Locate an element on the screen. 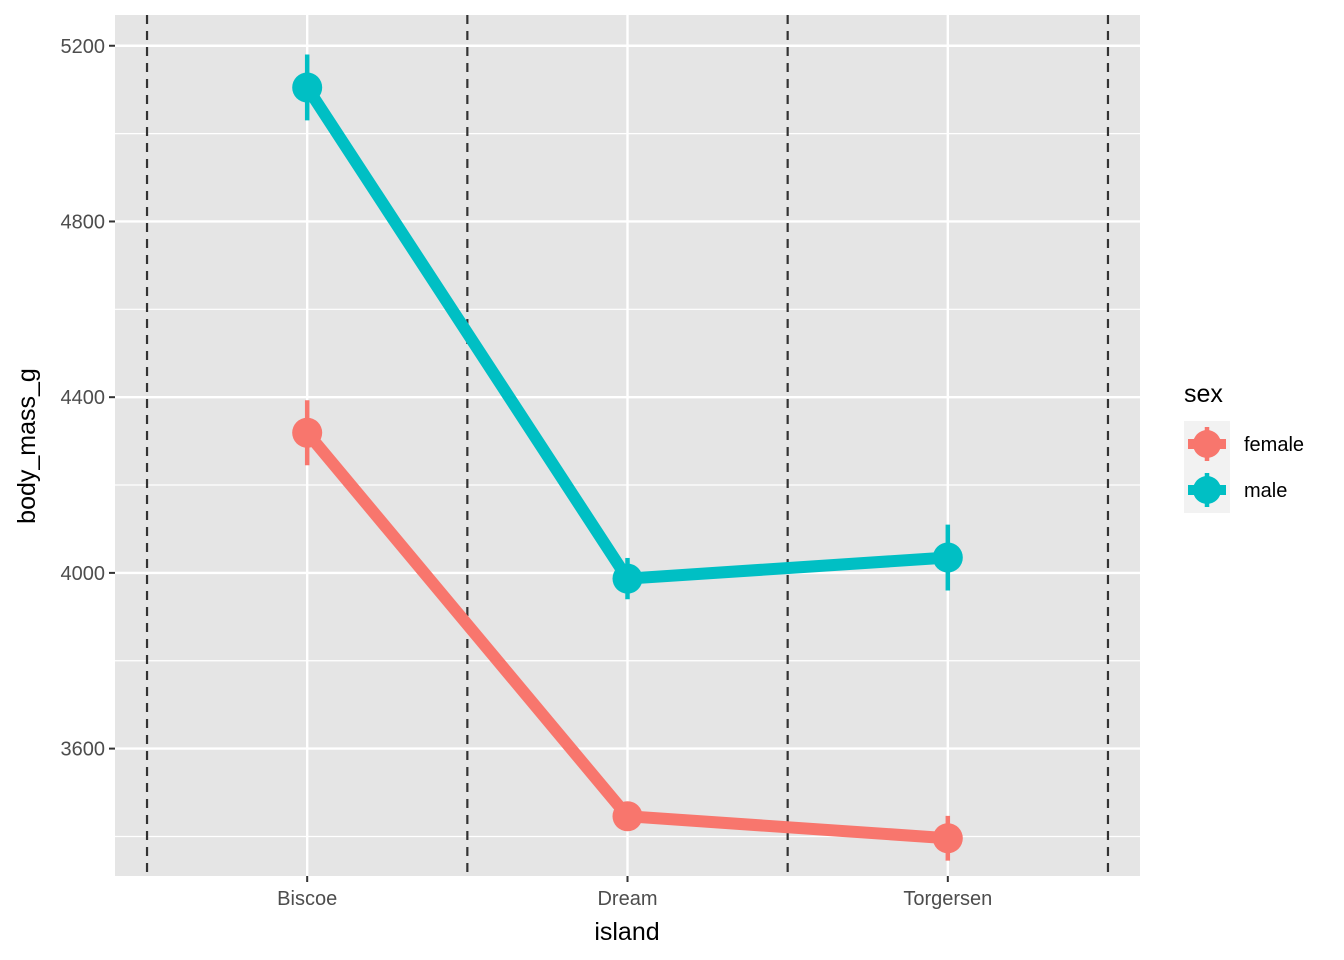  legend-label: female is located at coordinates (1274, 445).